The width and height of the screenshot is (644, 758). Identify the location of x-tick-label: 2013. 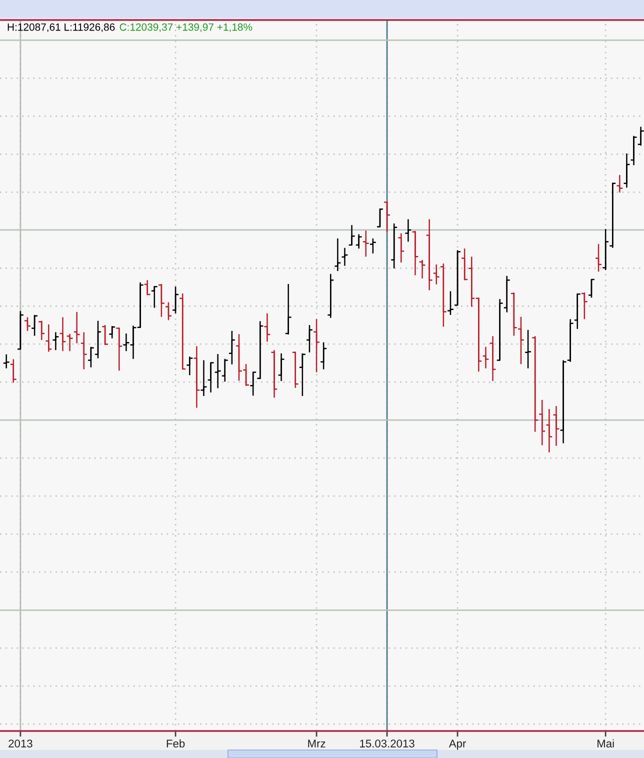
(20, 744).